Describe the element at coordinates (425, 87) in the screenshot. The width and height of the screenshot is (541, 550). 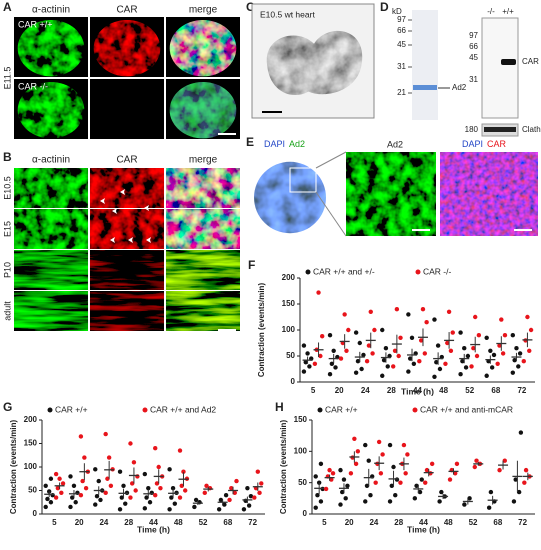
I see `gel-band` at that location.